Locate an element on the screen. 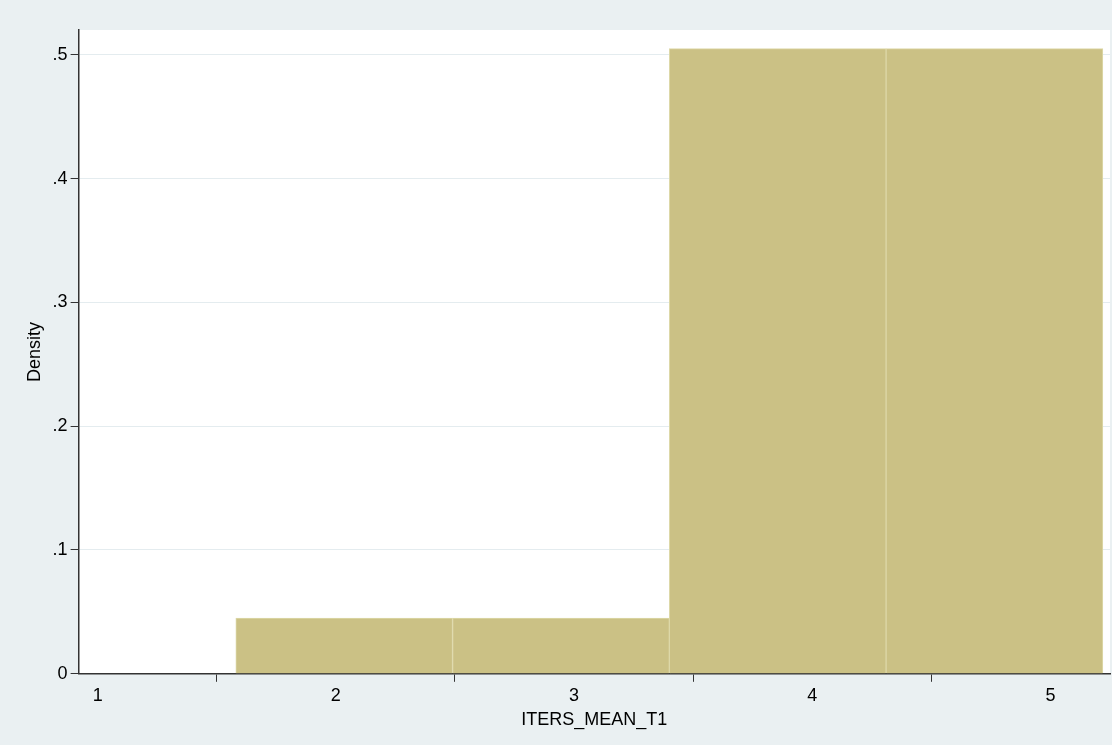  y-tick-label: .1 is located at coordinates (60, 548).